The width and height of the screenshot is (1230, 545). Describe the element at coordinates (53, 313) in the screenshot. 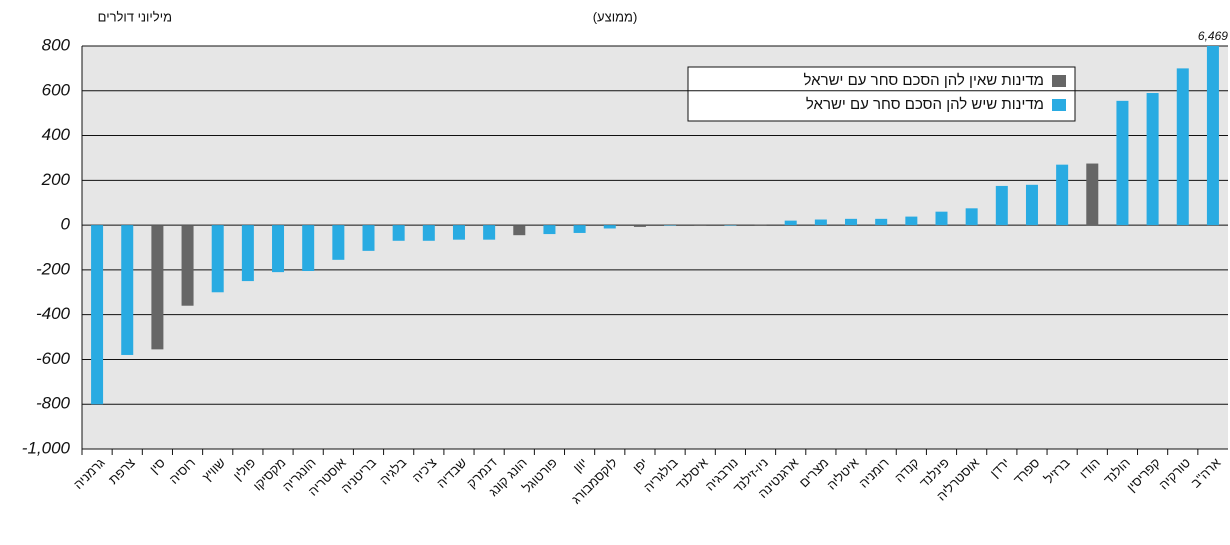

I see `y-tick-label: -400` at that location.